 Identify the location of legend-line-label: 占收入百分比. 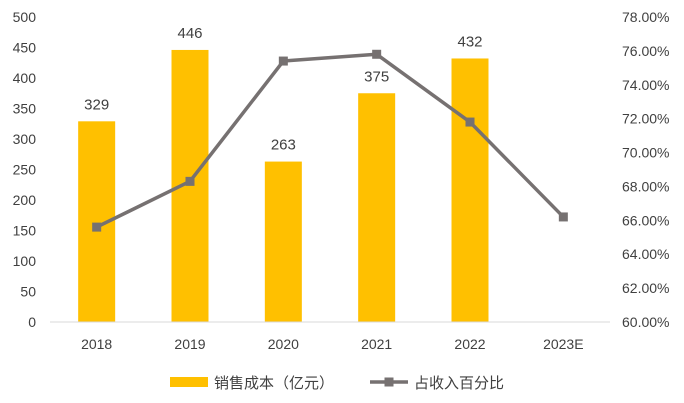
(459, 383).